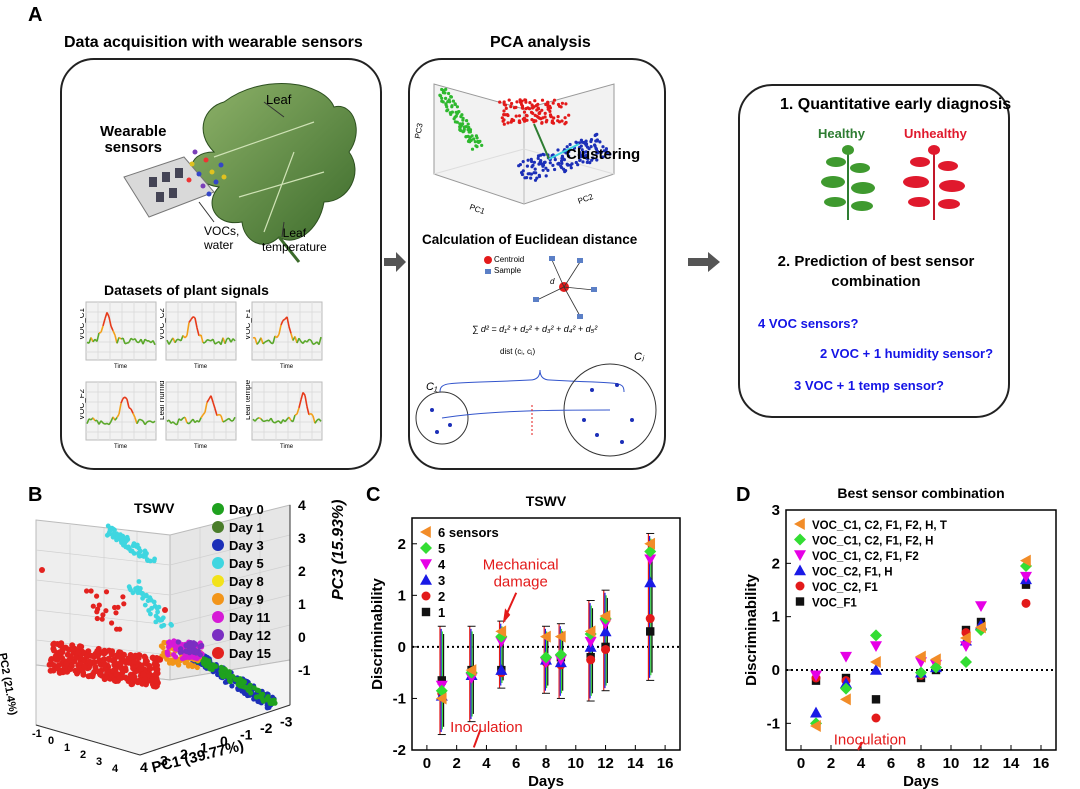 This screenshot has width=1080, height=789. Describe the element at coordinates (907, 353) in the screenshot. I see `question-2: 2 VOC + 1 humidity sensor?` at that location.